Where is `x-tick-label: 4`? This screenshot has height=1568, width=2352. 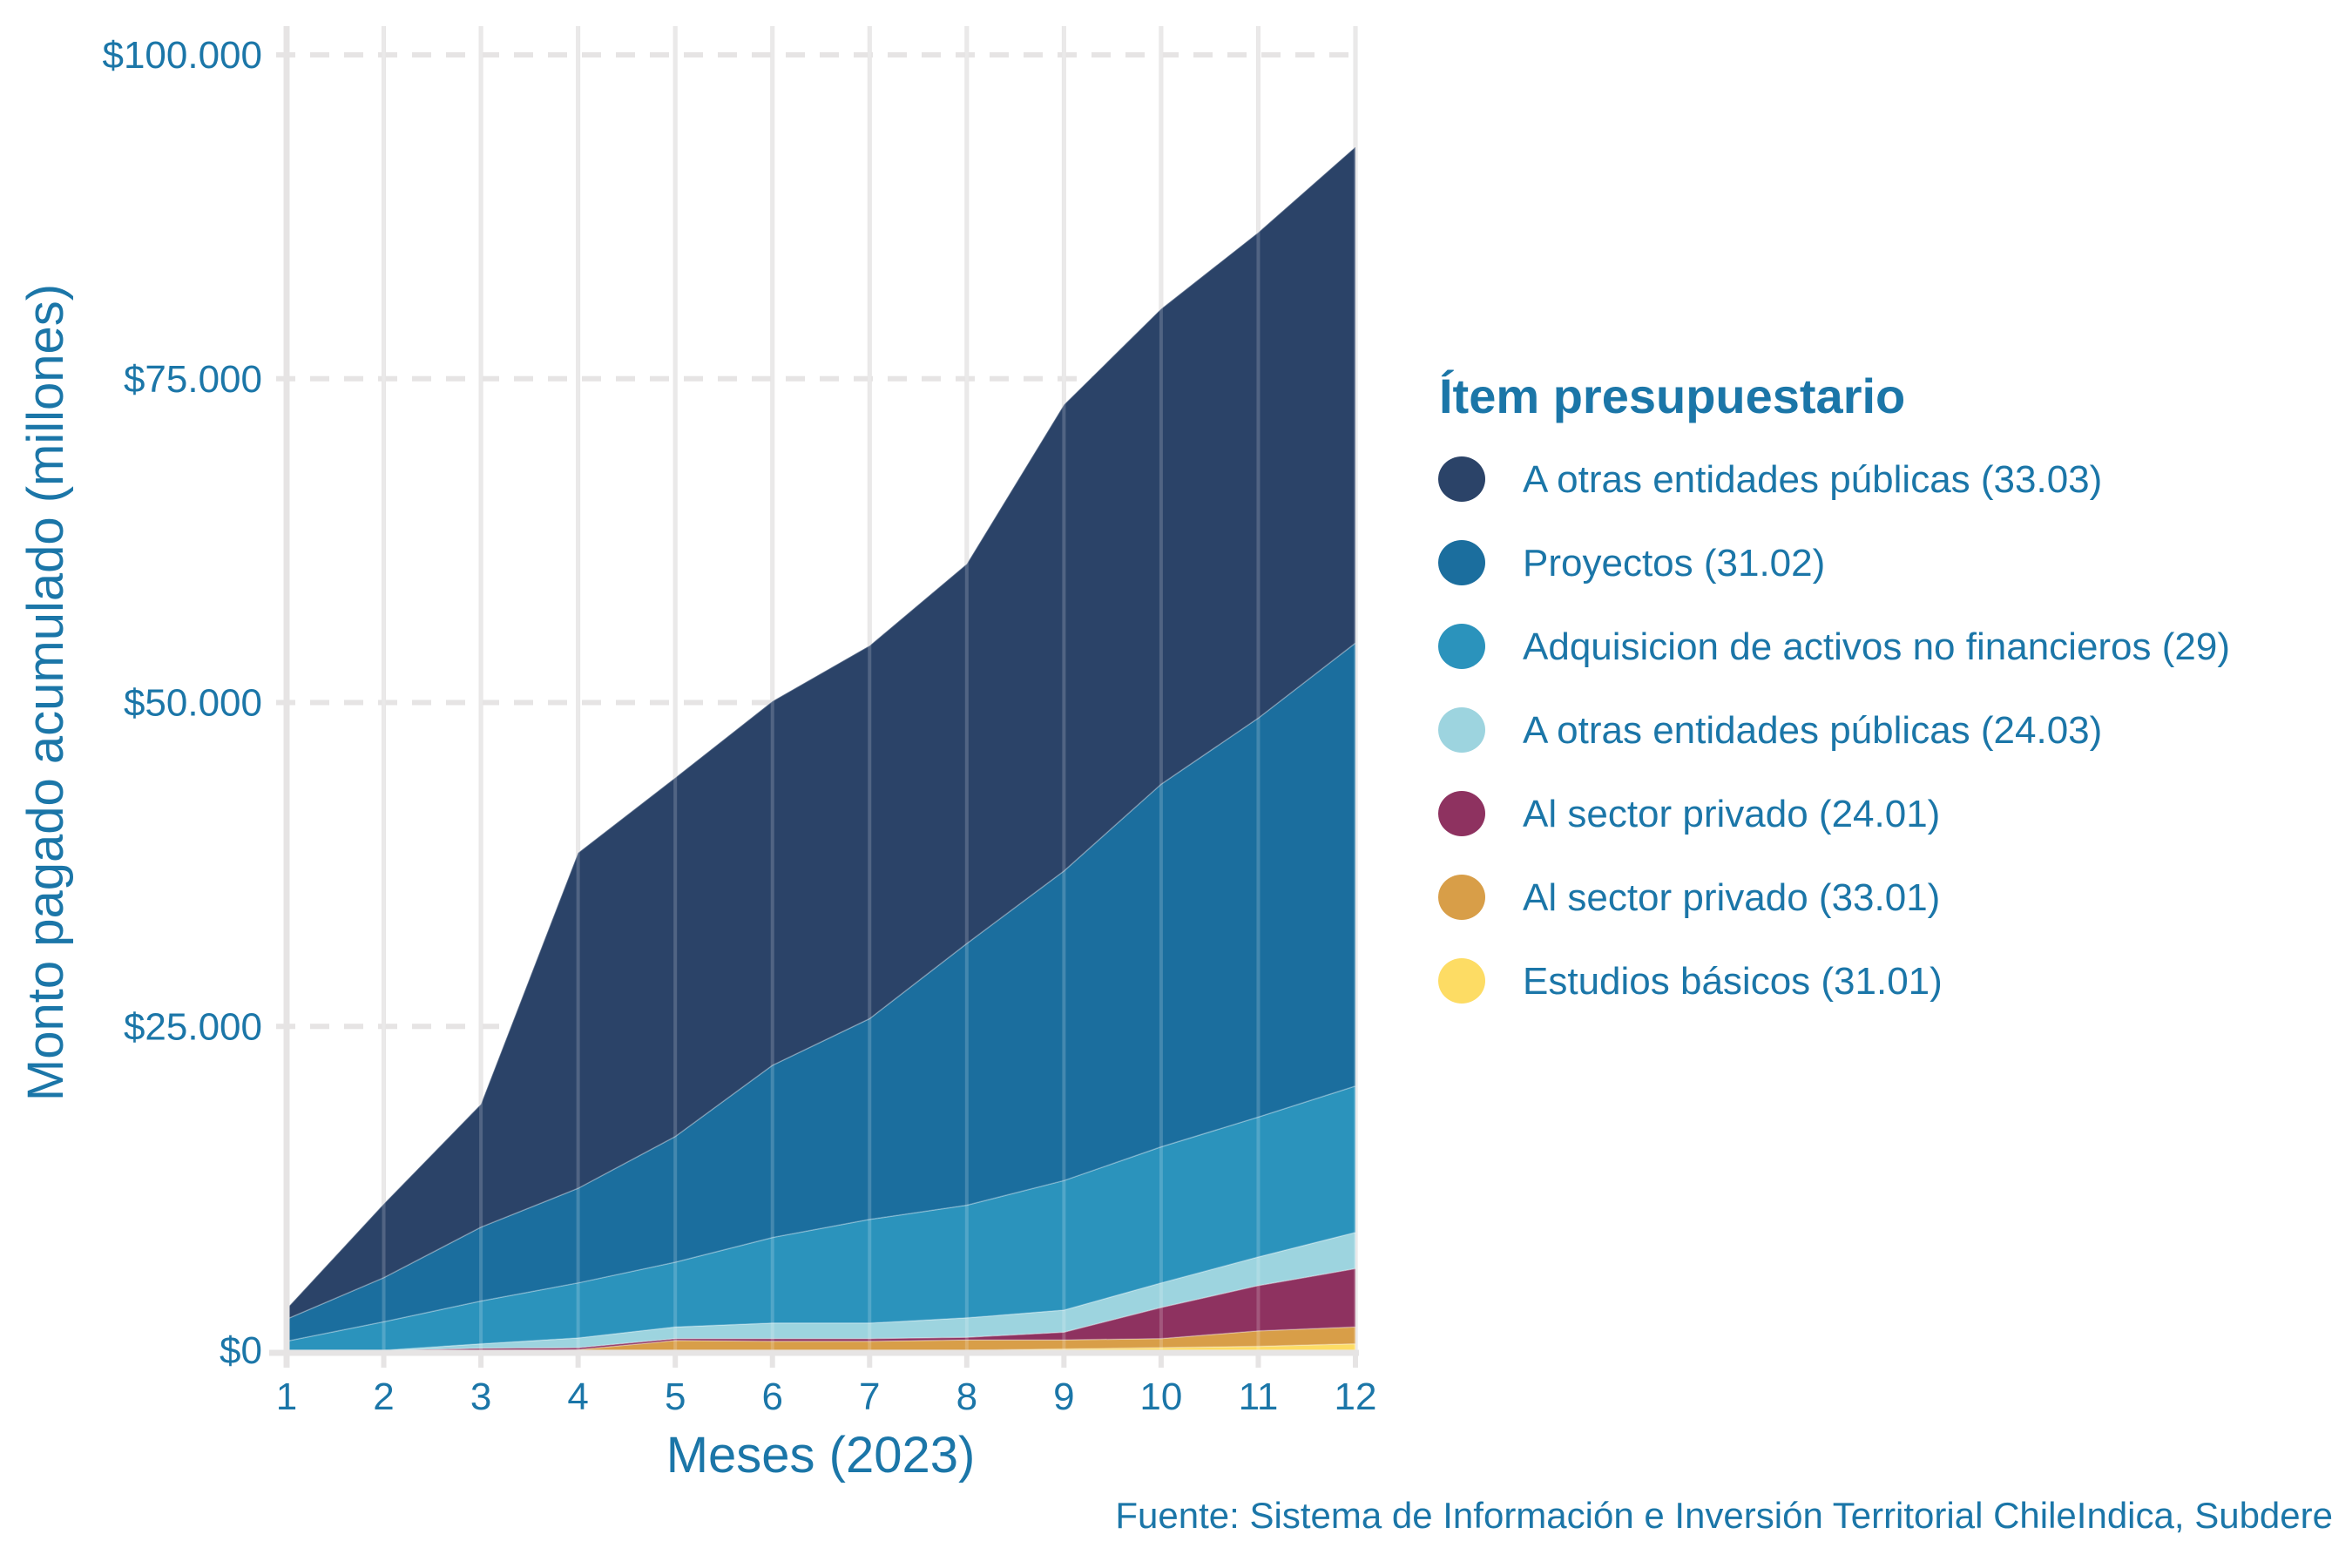 x-tick-label: 4 is located at coordinates (577, 1396).